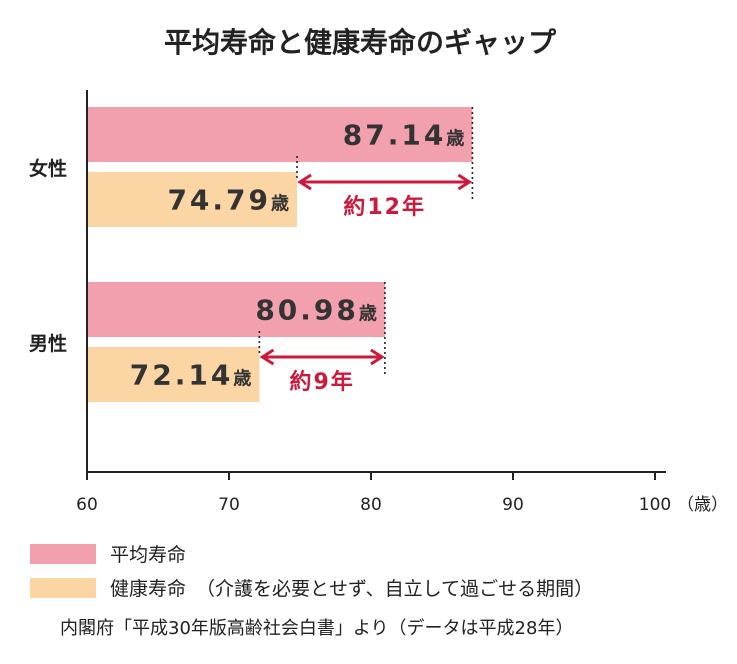 The width and height of the screenshot is (737, 664). What do you see at coordinates (148, 555) in the screenshot?
I see `legend-label-average: 平均寿命` at bounding box center [148, 555].